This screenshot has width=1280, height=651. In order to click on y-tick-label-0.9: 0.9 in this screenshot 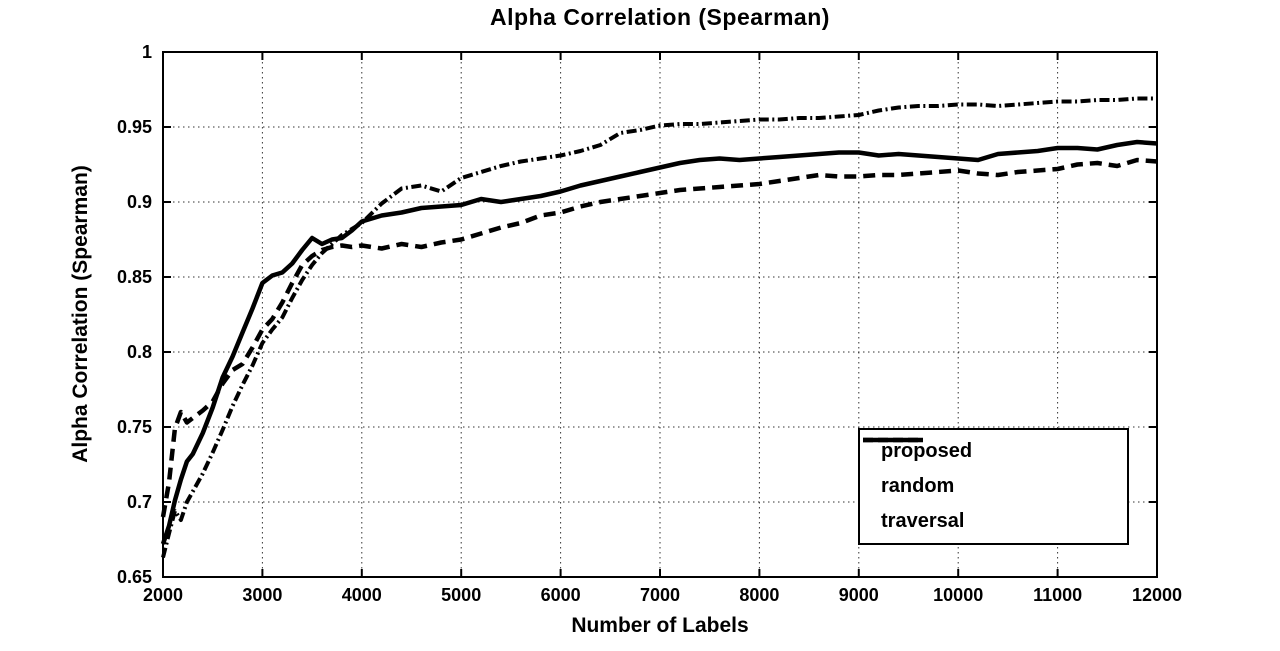, I will do `click(139, 202)`.